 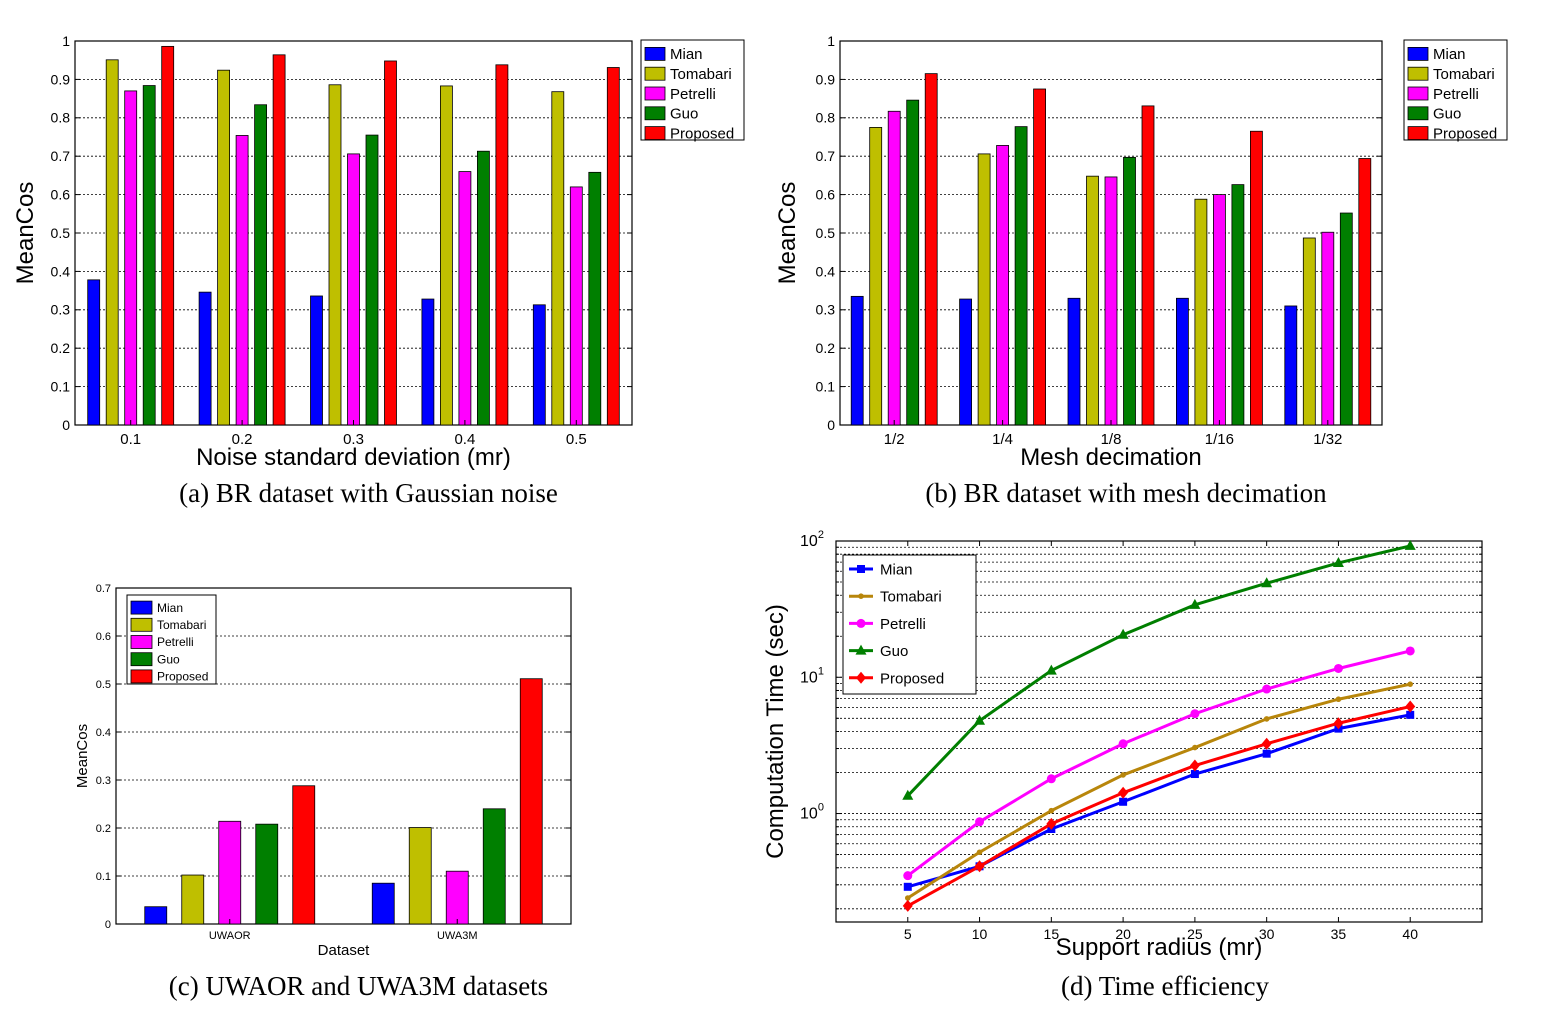 I want to click on x-tick-label: 0.2, so click(x=242, y=439).